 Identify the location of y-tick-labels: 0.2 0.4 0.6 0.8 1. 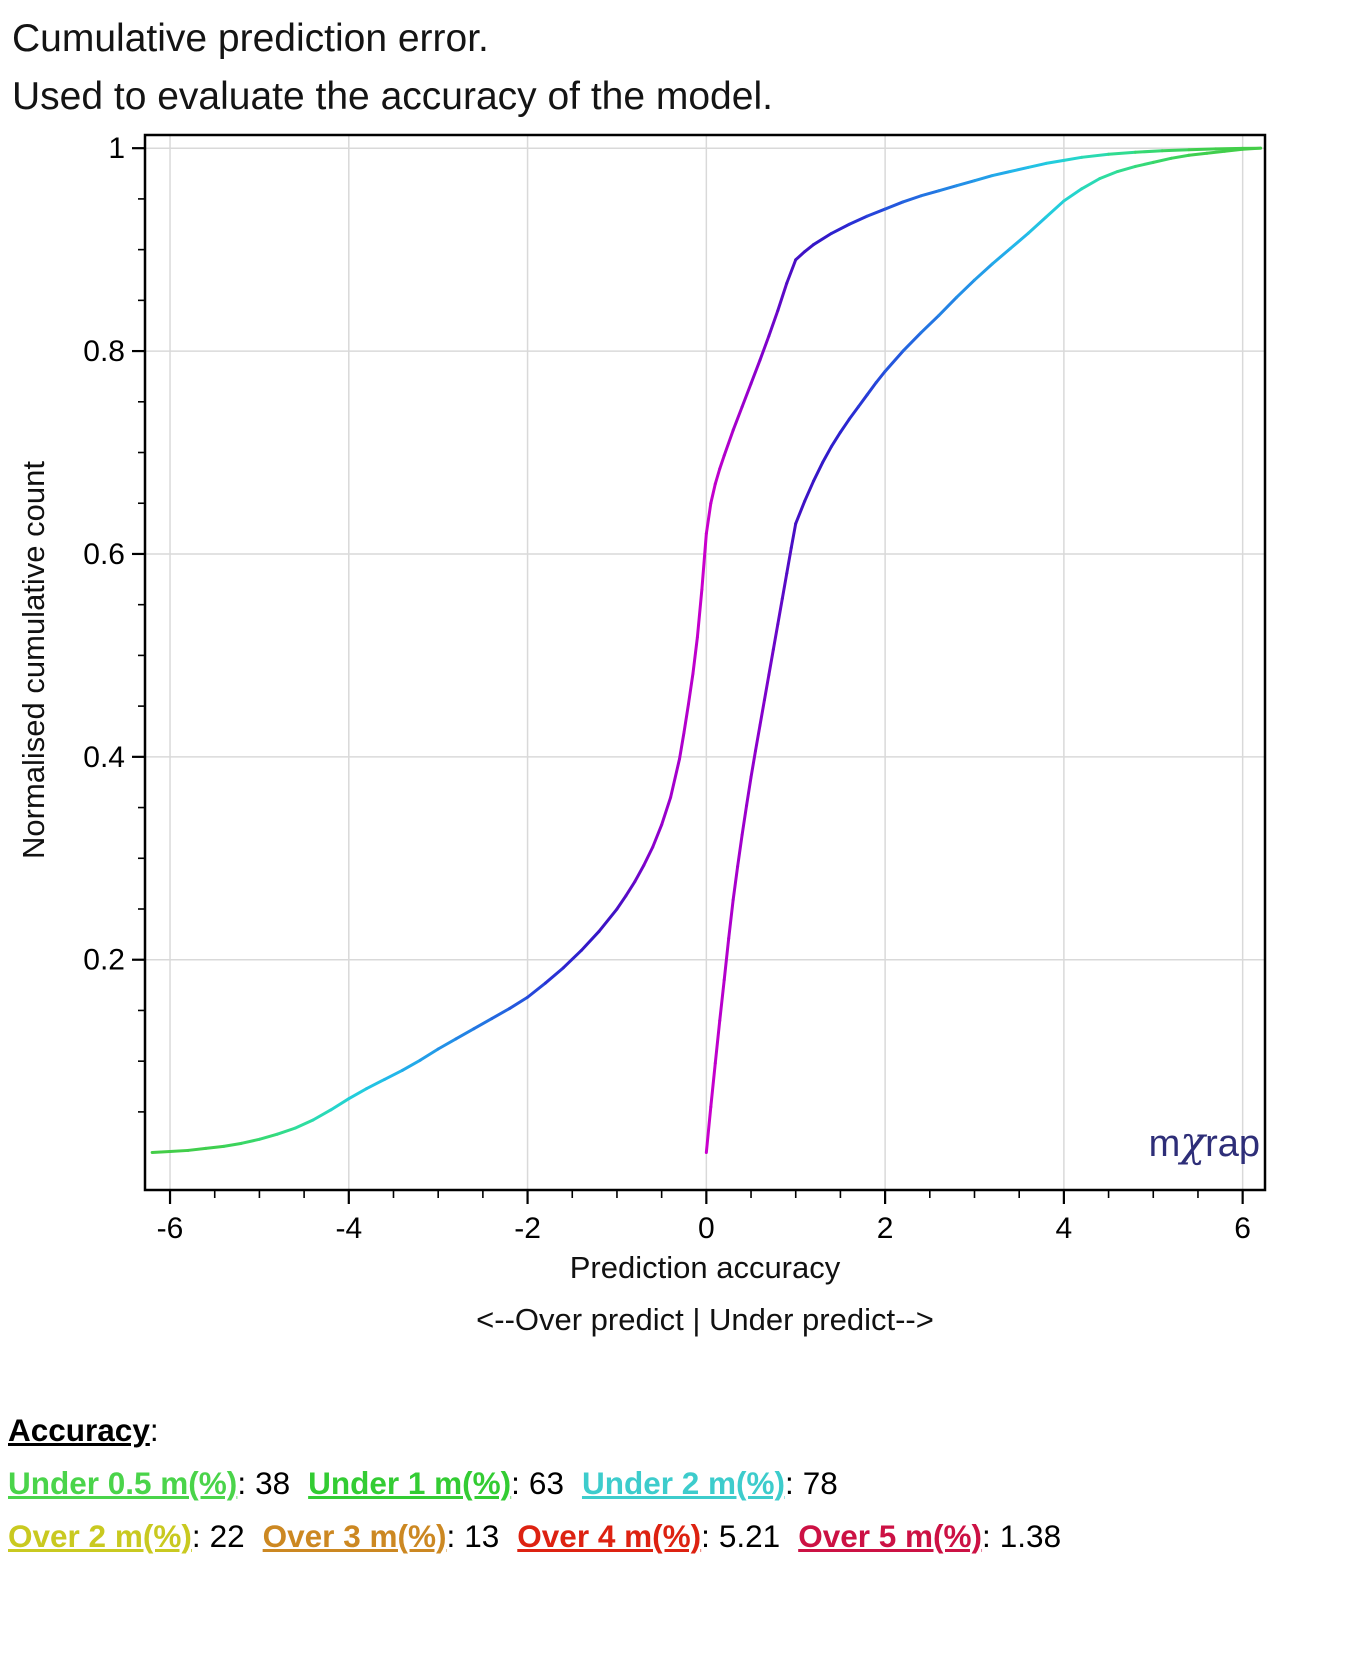
(104, 554).